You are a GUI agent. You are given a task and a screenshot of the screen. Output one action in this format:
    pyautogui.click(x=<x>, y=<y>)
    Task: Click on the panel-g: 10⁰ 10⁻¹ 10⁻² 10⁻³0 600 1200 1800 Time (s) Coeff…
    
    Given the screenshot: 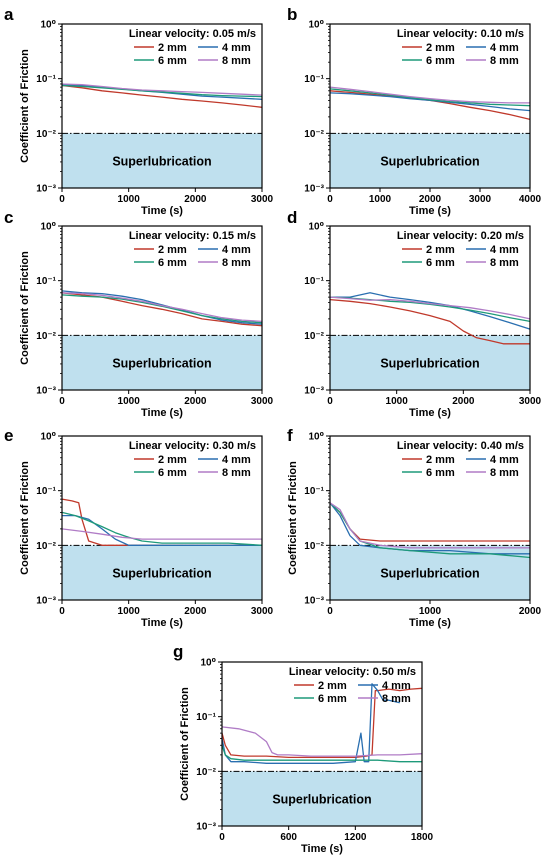 What is the action you would take?
    pyautogui.click(x=303, y=748)
    